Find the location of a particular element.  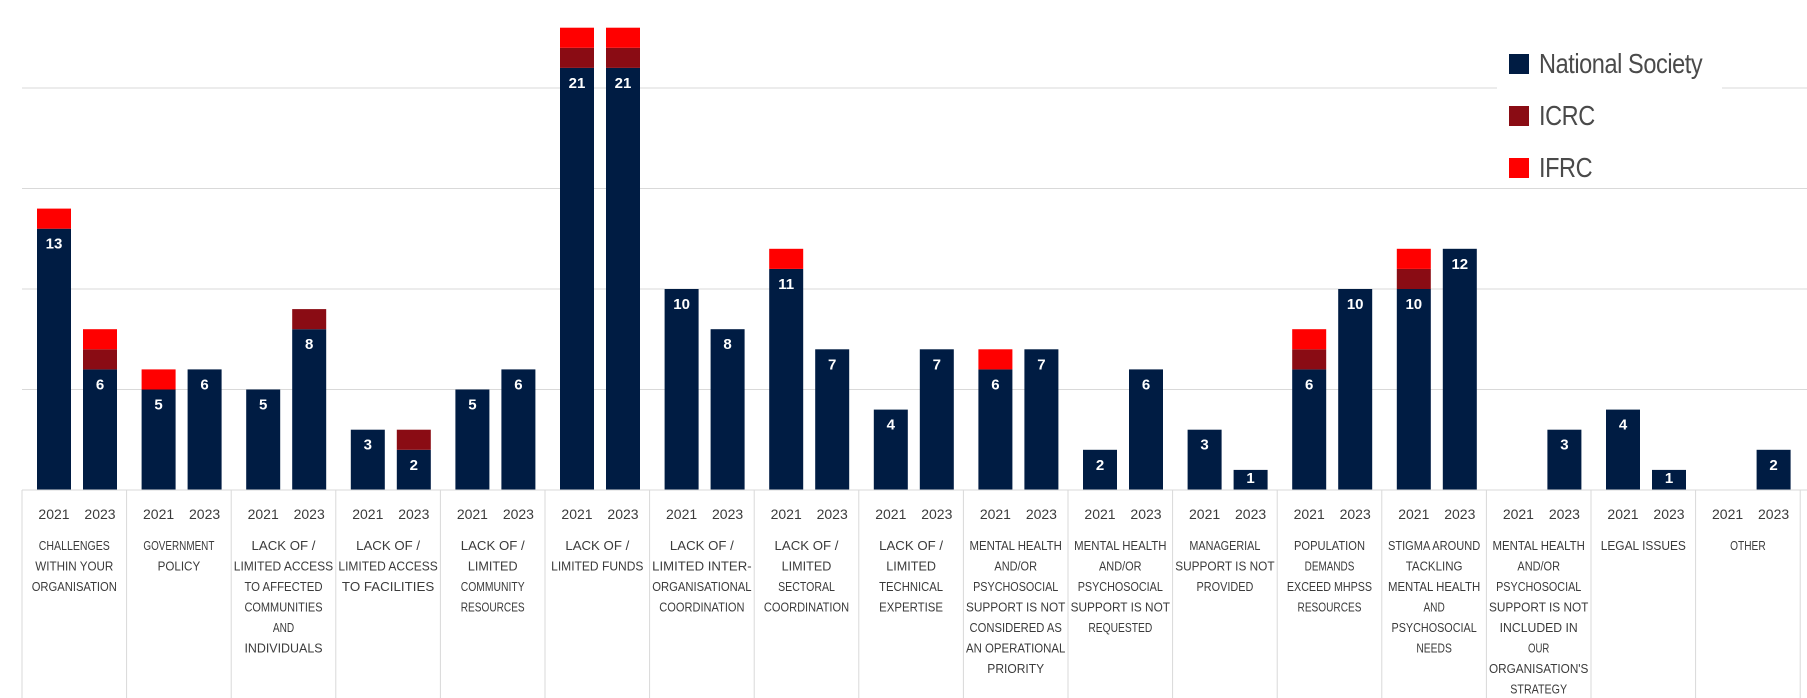

category-label-line: STRATEGY is located at coordinates (1538, 690).